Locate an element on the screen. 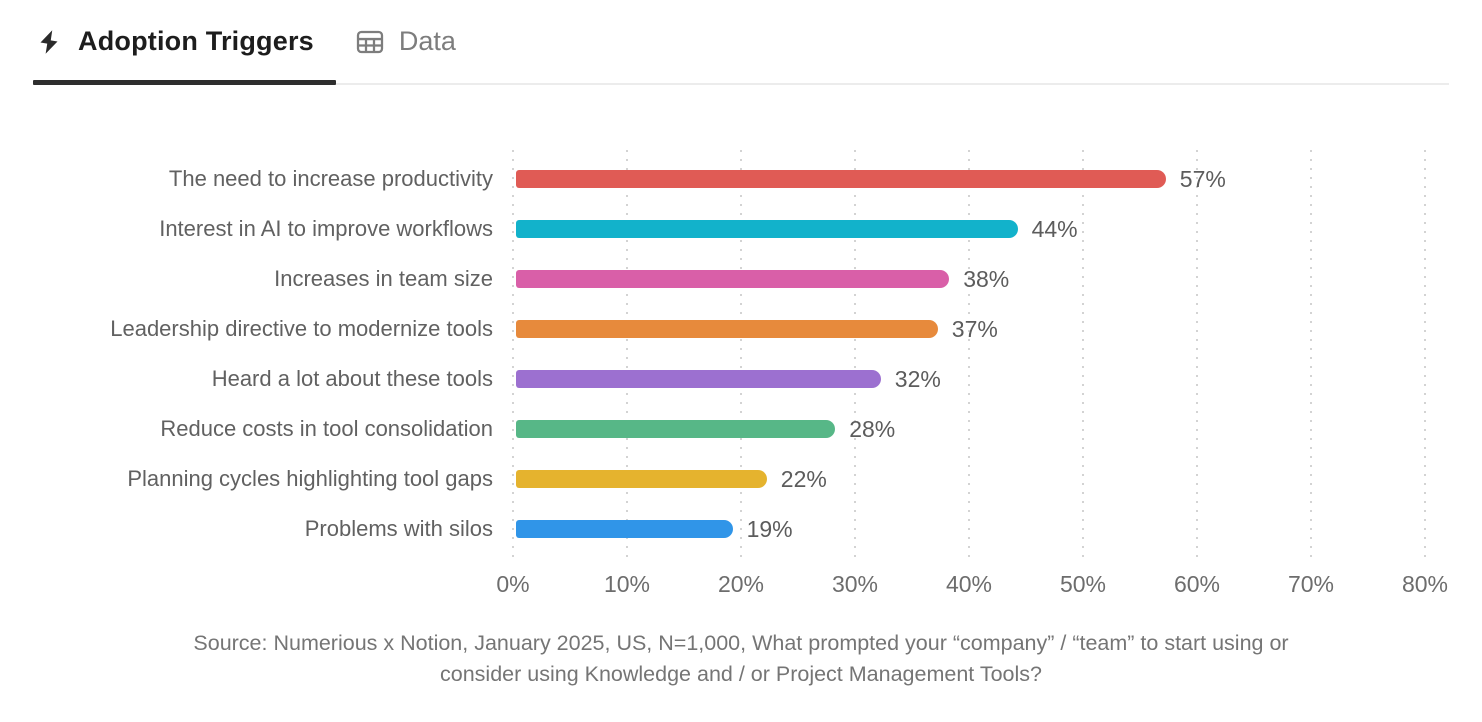 The image size is (1482, 722). bar-37% is located at coordinates (727, 329).